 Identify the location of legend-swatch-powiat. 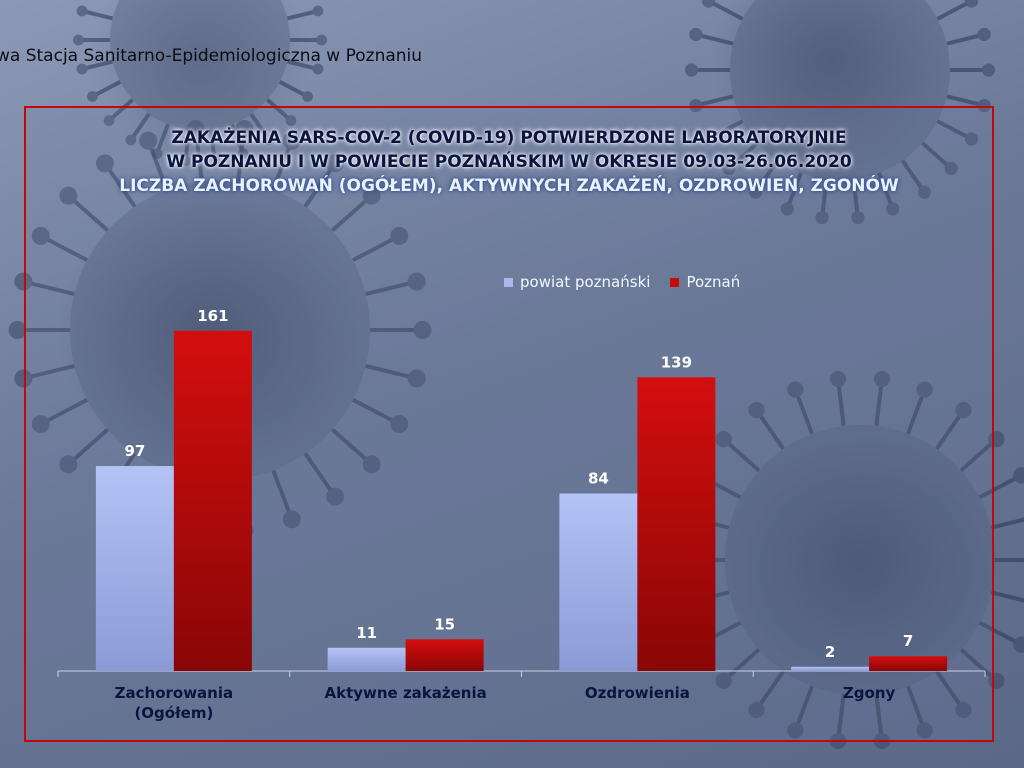
(508, 282).